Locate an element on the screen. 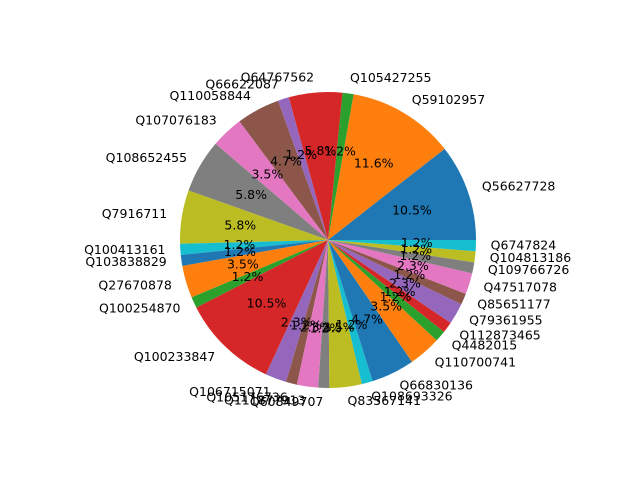  slice-label: Q104813186 is located at coordinates (530, 257).